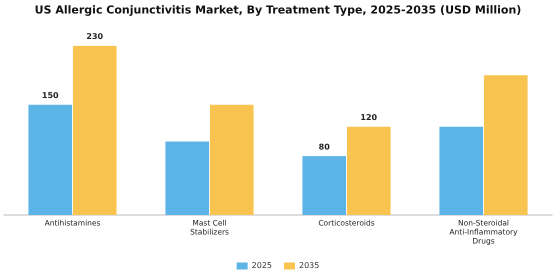 The width and height of the screenshot is (560, 280). Describe the element at coordinates (262, 265) in the screenshot. I see `legend-label: 2025` at that location.